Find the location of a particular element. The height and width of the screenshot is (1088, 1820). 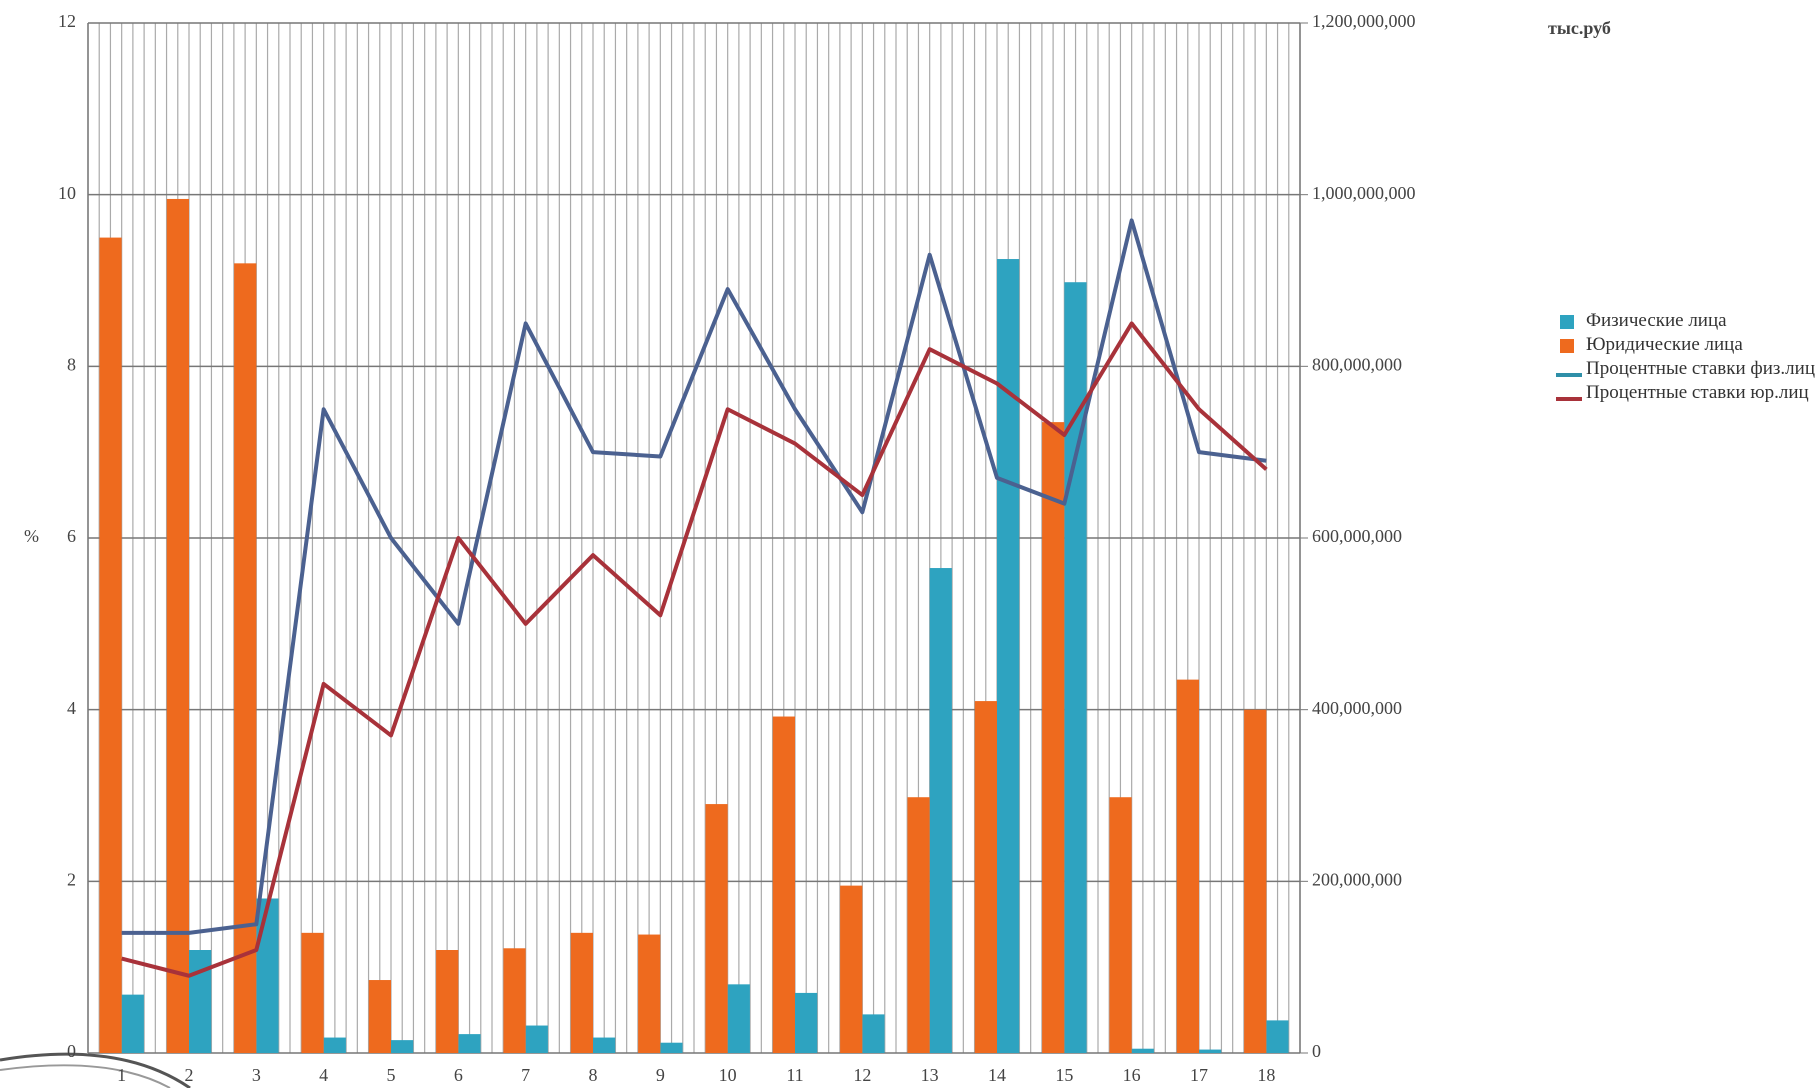

y-tick-label: 10 is located at coordinates (67, 193).